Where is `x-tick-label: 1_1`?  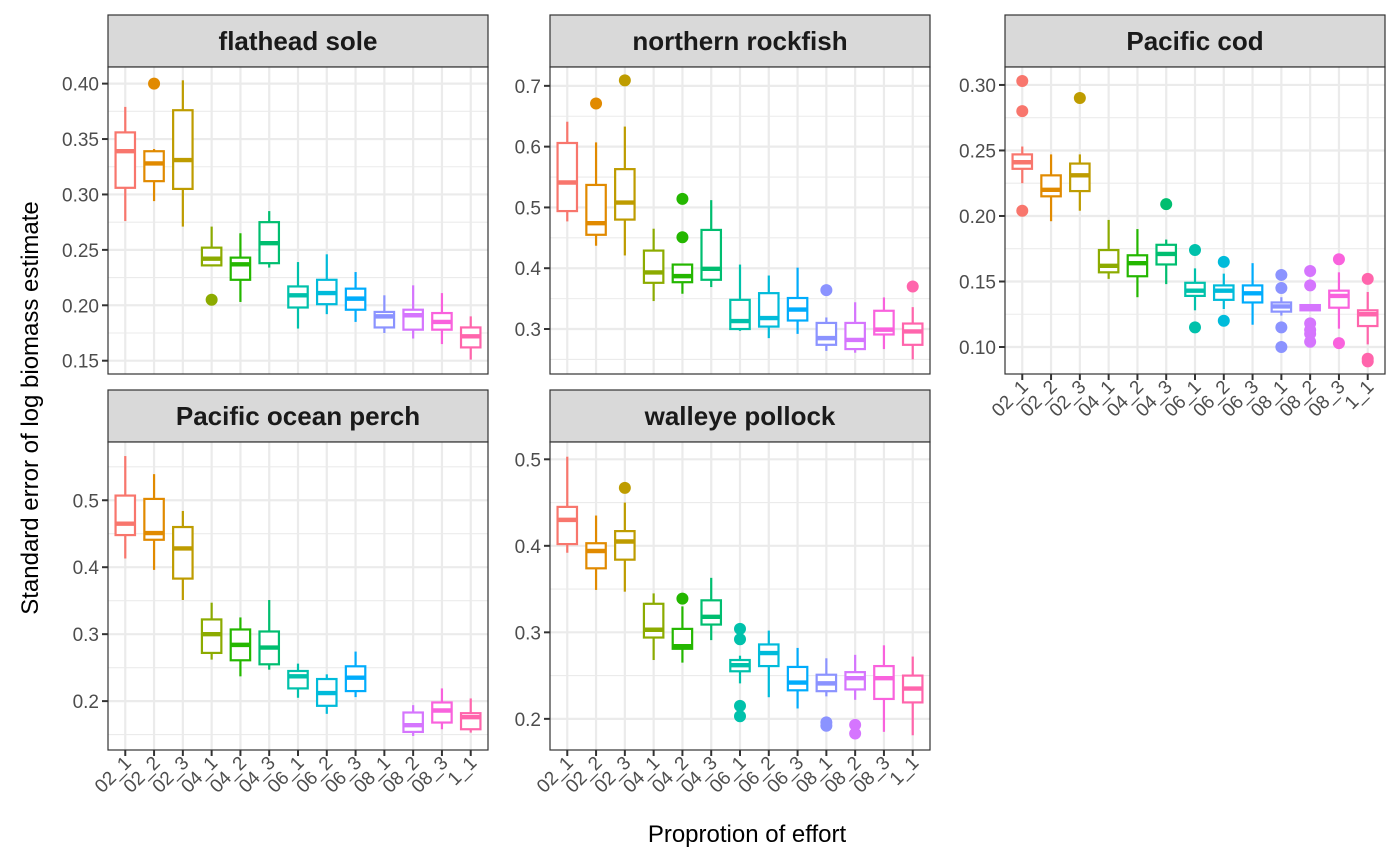 x-tick-label: 1_1 is located at coordinates (462, 771).